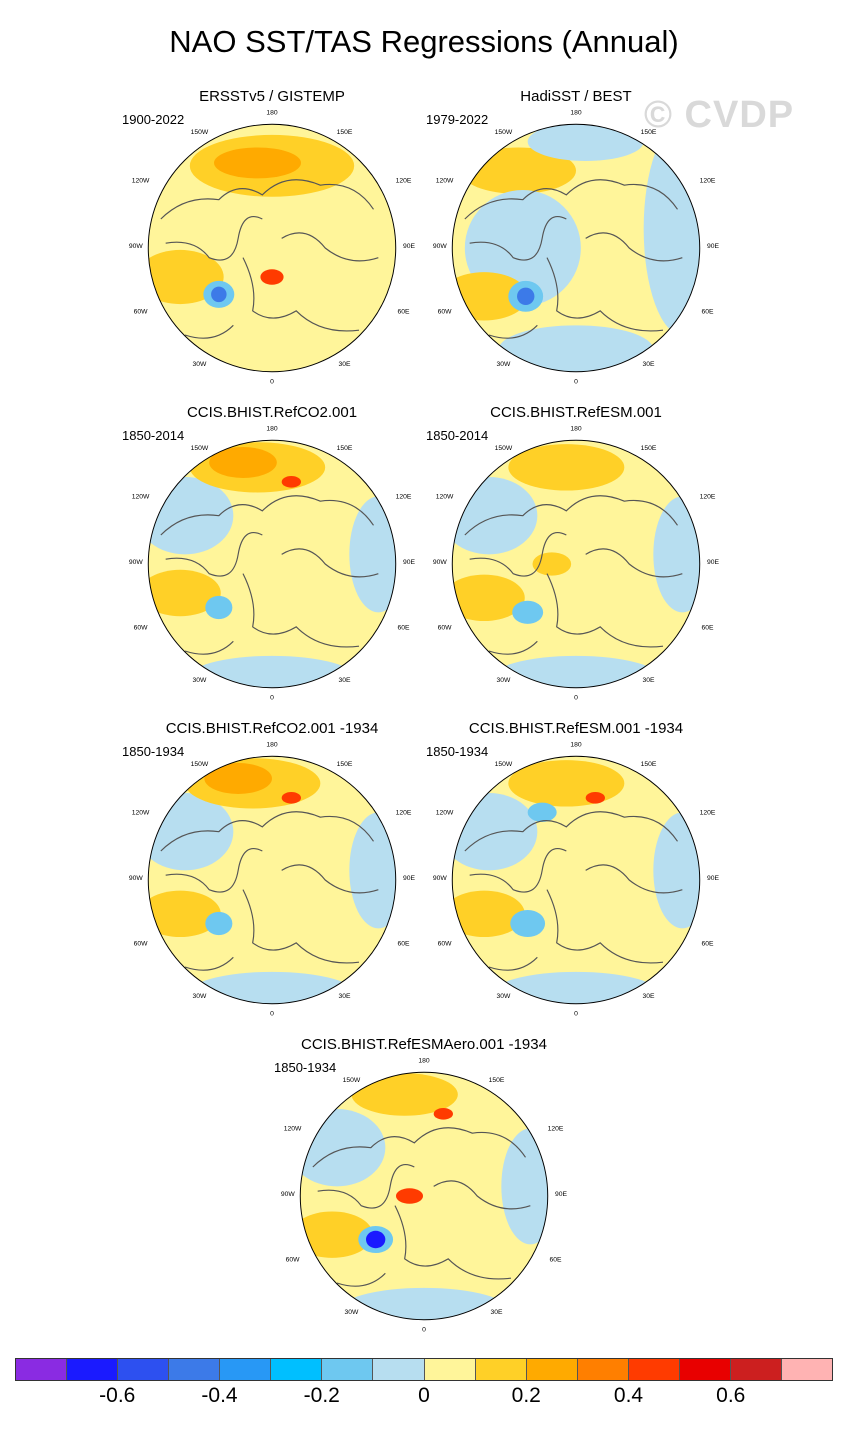 This screenshot has width=848, height=1437. I want to click on longitude-label: 90E, so click(713, 562).